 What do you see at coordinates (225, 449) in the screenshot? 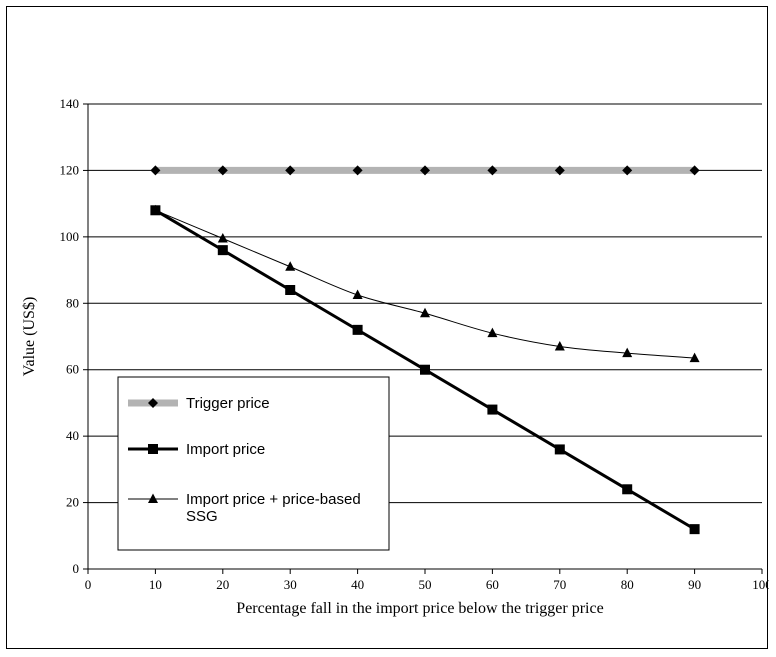
I see `legend-label: Import price` at bounding box center [225, 449].